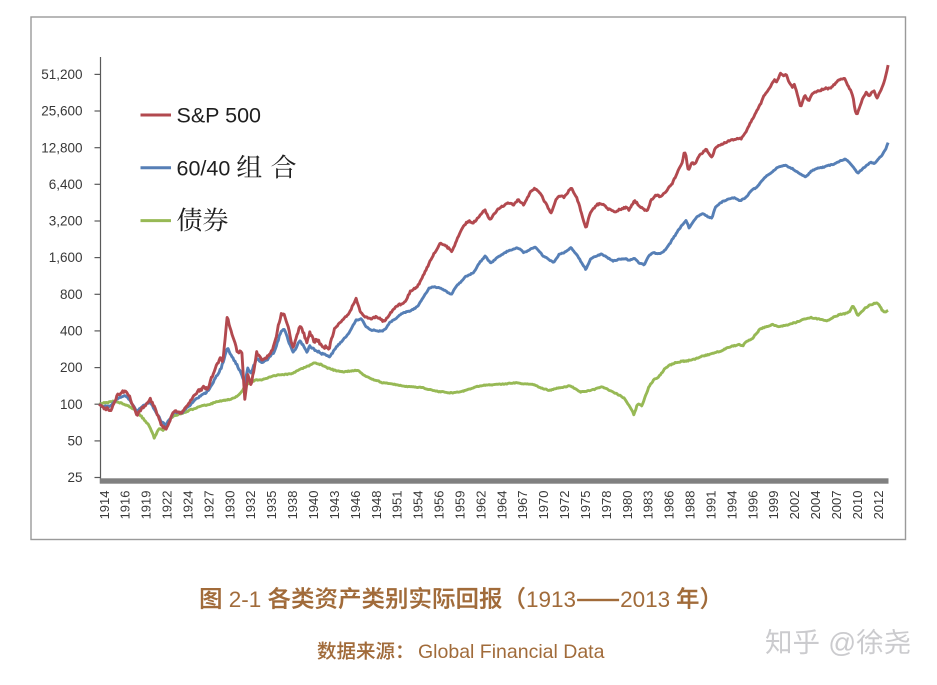  What do you see at coordinates (355, 505) in the screenshot?
I see `svg-text: 1946` at bounding box center [355, 505].